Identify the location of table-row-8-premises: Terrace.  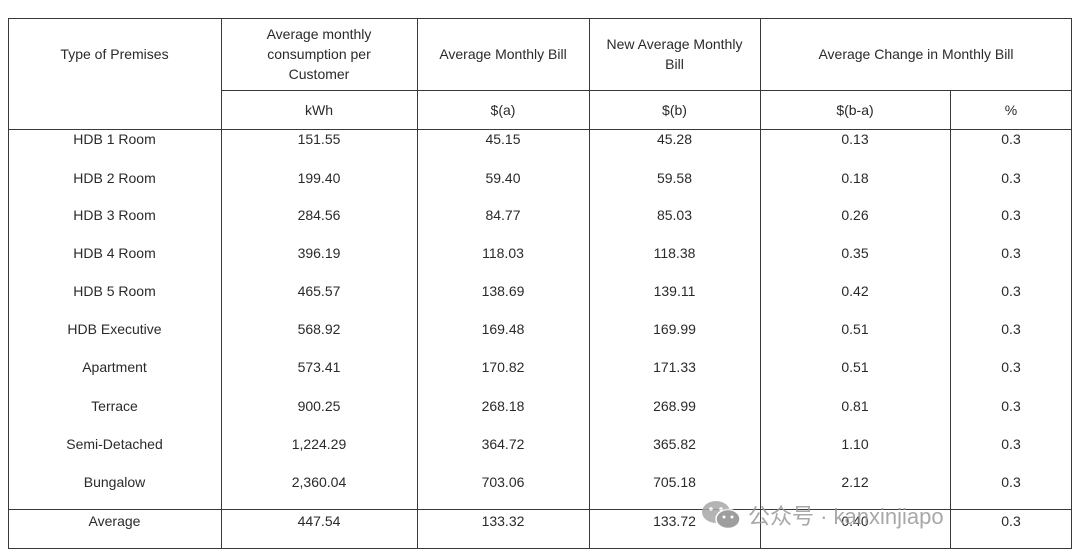
(114, 406).